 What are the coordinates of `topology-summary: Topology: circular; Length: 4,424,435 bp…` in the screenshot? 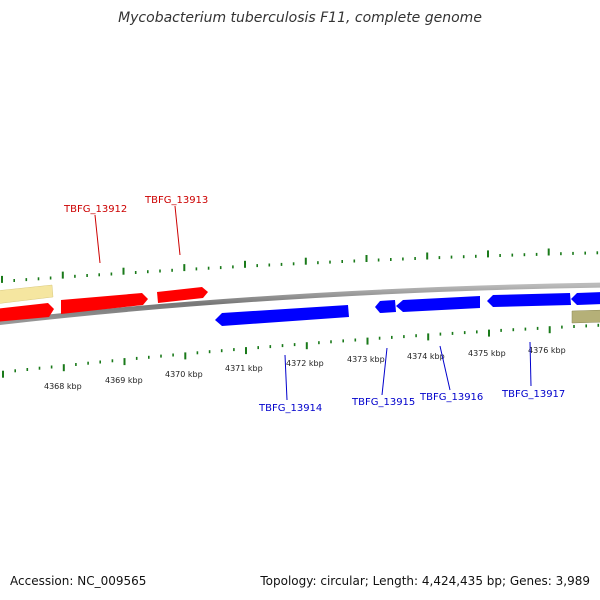 It's located at (425, 581).